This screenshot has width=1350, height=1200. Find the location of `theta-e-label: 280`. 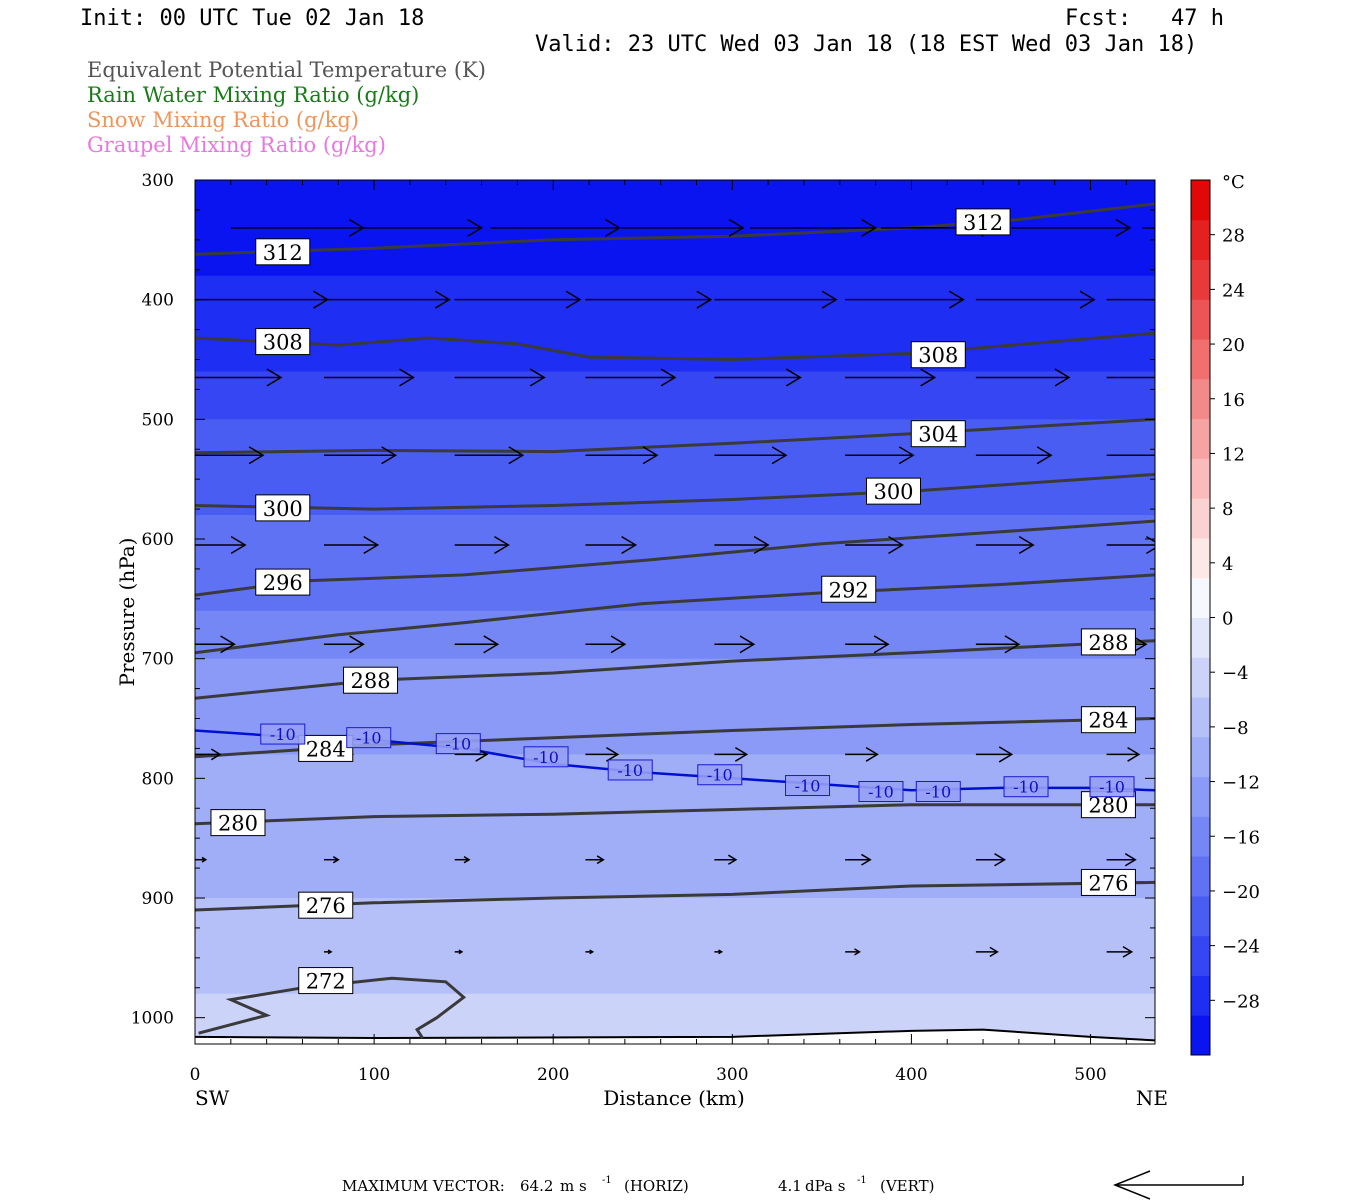

theta-e-label: 280 is located at coordinates (238, 823).